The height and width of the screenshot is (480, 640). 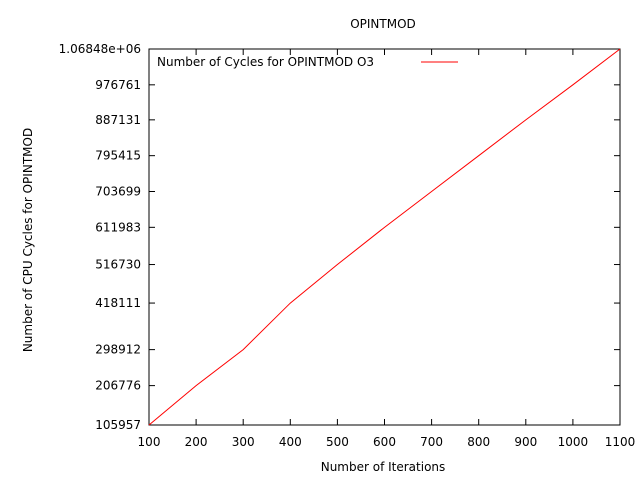 What do you see at coordinates (265, 62) in the screenshot?
I see `legend-label: Number of Cycles for OPINTMOD O3` at bounding box center [265, 62].